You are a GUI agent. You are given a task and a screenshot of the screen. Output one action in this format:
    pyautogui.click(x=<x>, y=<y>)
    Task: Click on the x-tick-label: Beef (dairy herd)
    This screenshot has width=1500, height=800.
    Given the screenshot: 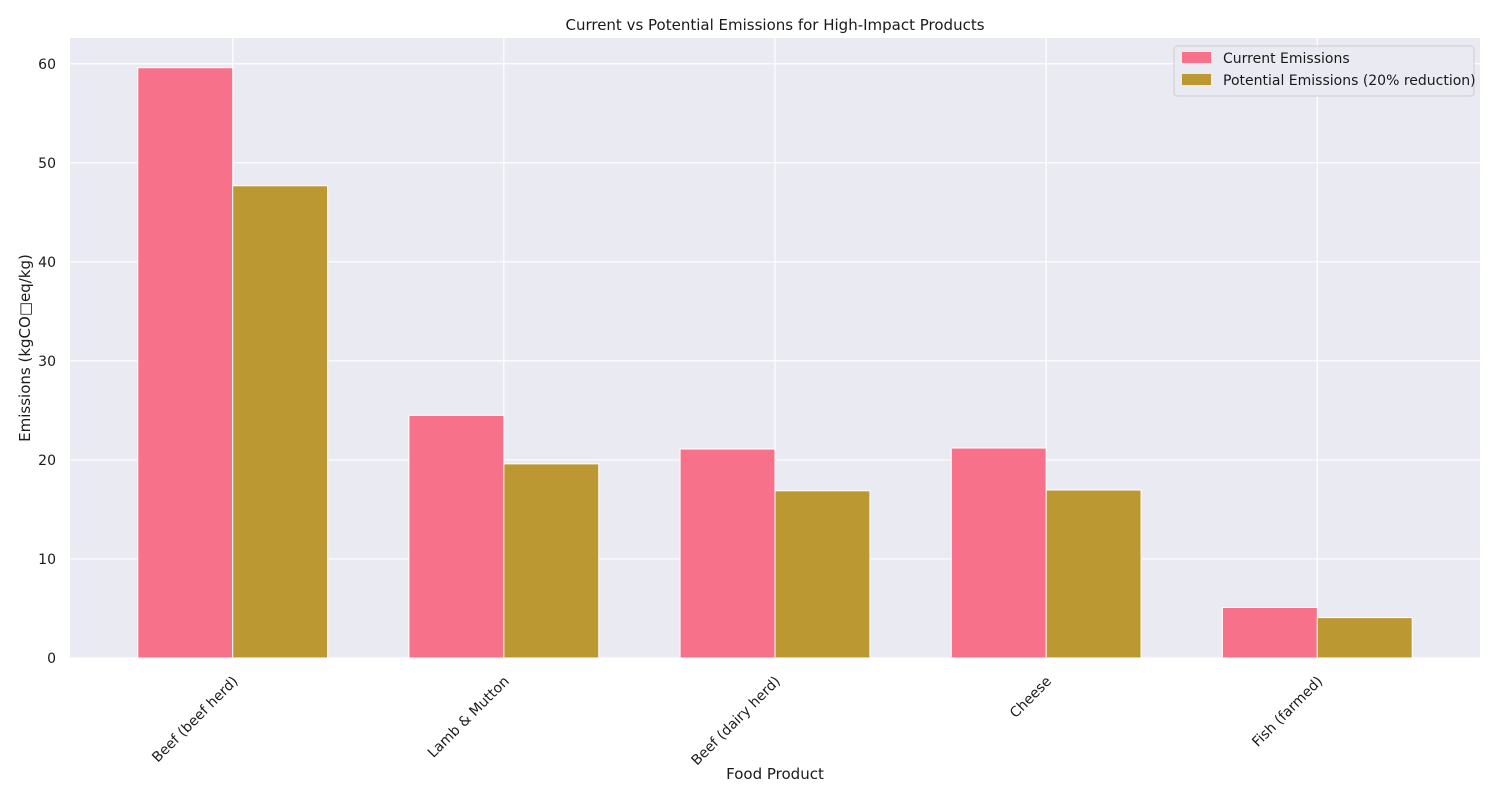 What is the action you would take?
    pyautogui.click(x=735, y=721)
    